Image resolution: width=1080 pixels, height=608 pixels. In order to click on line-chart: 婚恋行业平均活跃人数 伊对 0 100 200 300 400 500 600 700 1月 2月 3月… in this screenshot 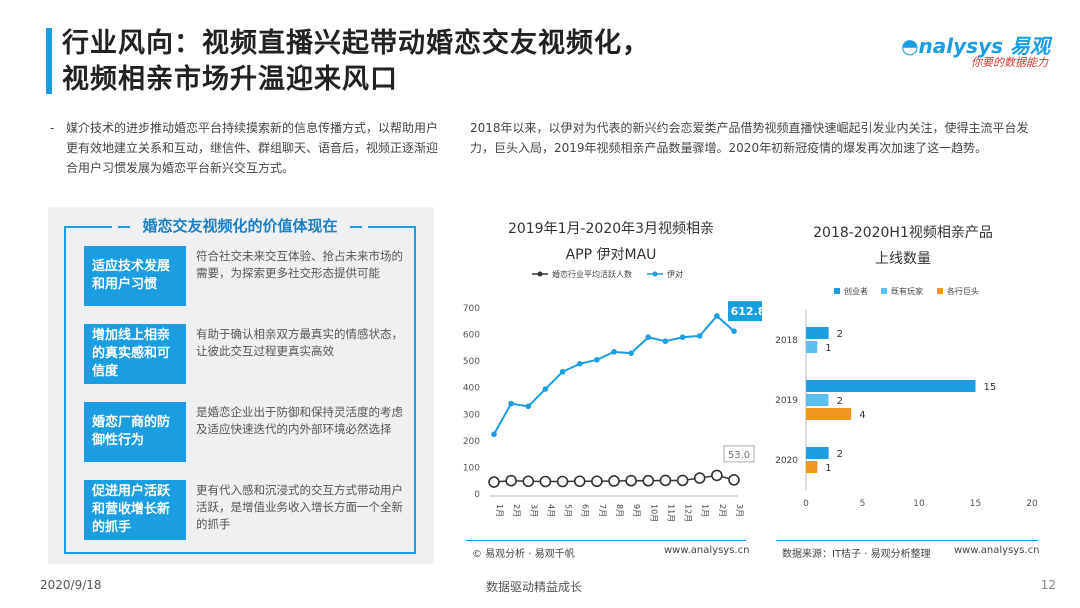, I will do `click(612, 395)`.